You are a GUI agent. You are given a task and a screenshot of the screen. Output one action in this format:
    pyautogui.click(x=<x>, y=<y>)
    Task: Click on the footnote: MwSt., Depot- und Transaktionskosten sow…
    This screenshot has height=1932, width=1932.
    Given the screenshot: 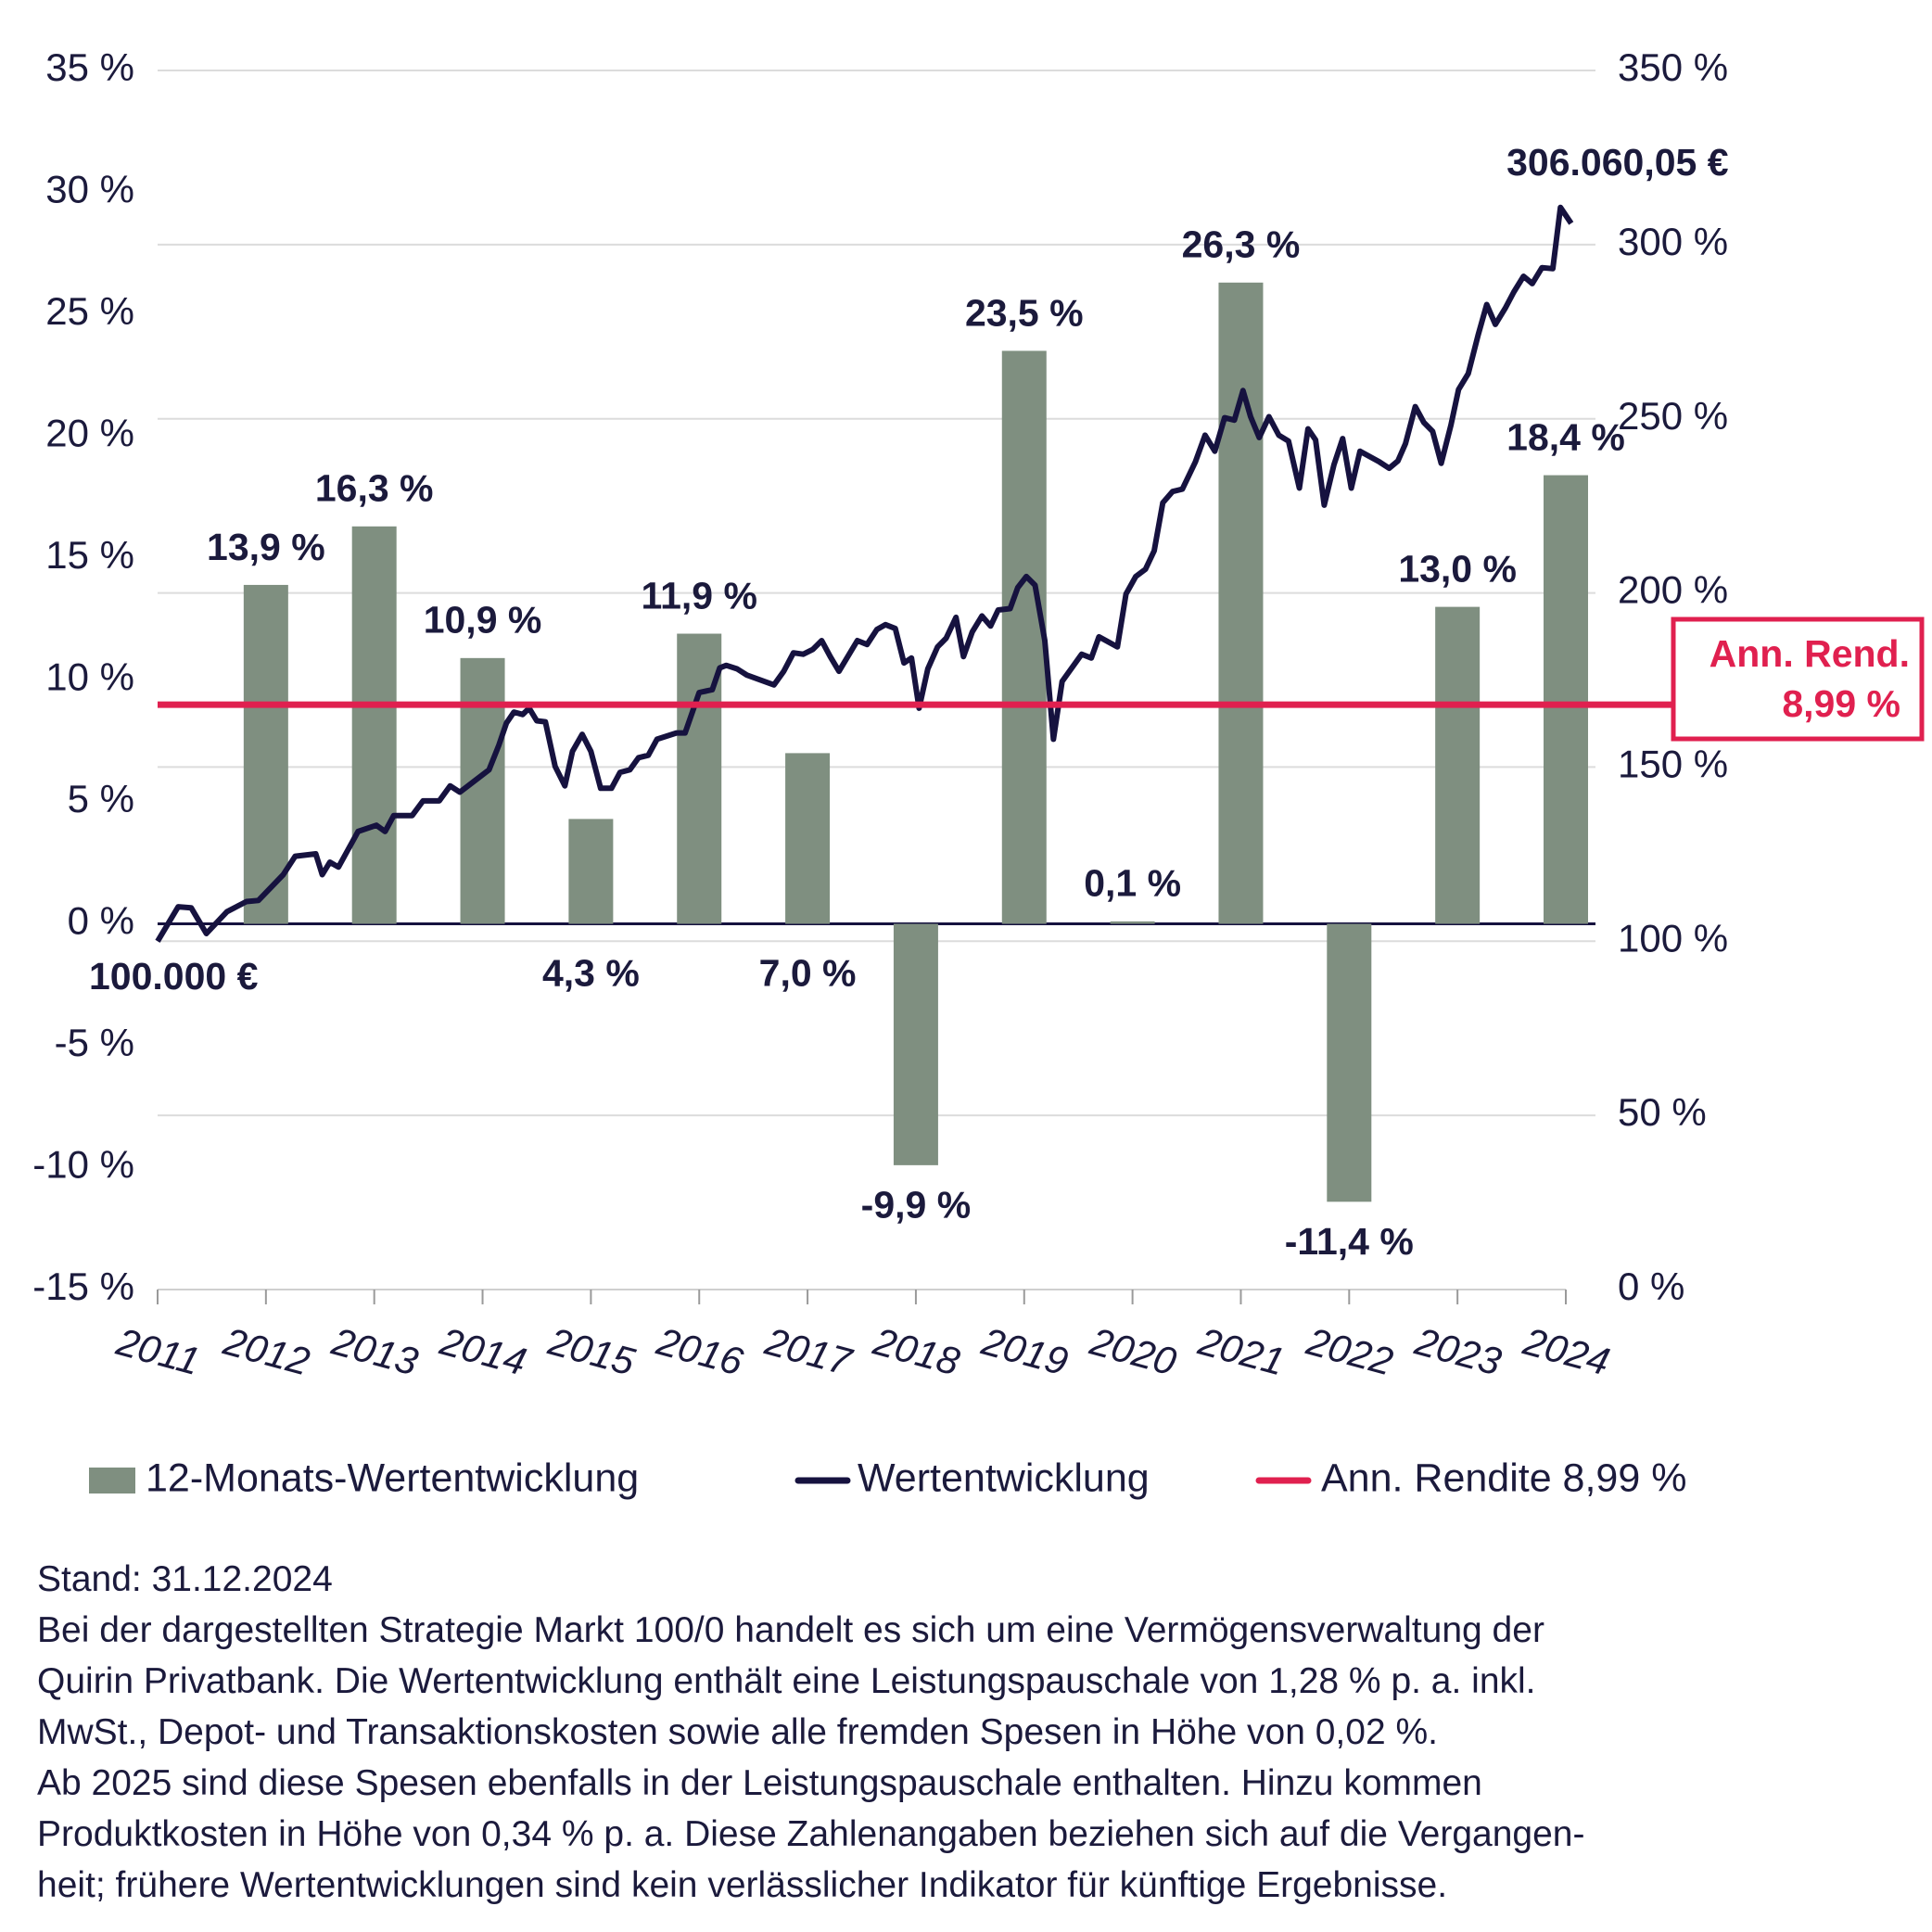 What is the action you would take?
    pyautogui.click(x=737, y=1732)
    